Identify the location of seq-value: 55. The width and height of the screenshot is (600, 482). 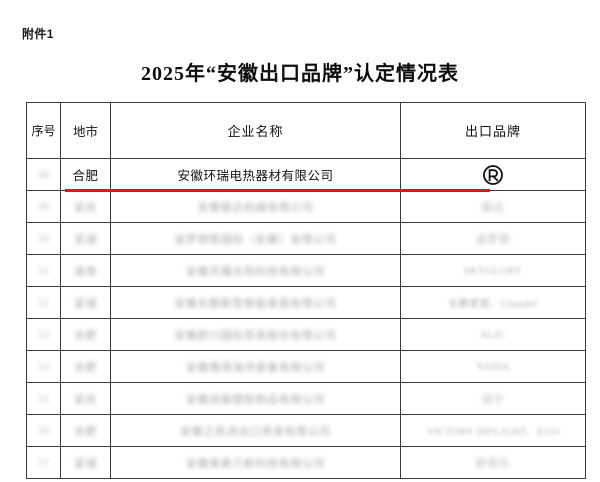
(43, 399).